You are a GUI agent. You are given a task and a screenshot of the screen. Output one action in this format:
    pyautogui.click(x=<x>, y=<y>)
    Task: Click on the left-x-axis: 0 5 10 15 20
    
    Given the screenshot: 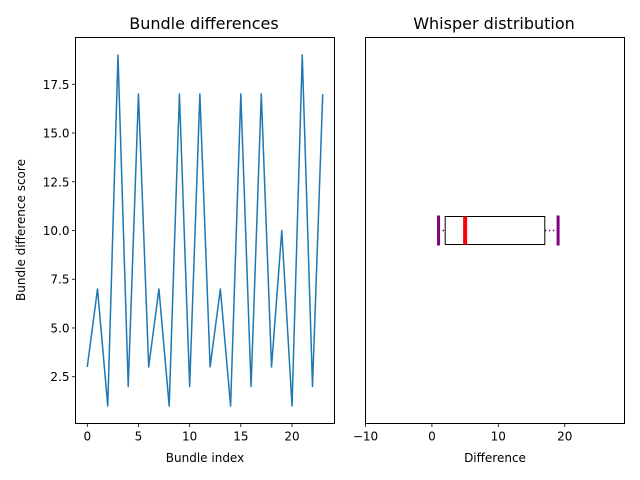 What is the action you would take?
    pyautogui.click(x=191, y=433)
    